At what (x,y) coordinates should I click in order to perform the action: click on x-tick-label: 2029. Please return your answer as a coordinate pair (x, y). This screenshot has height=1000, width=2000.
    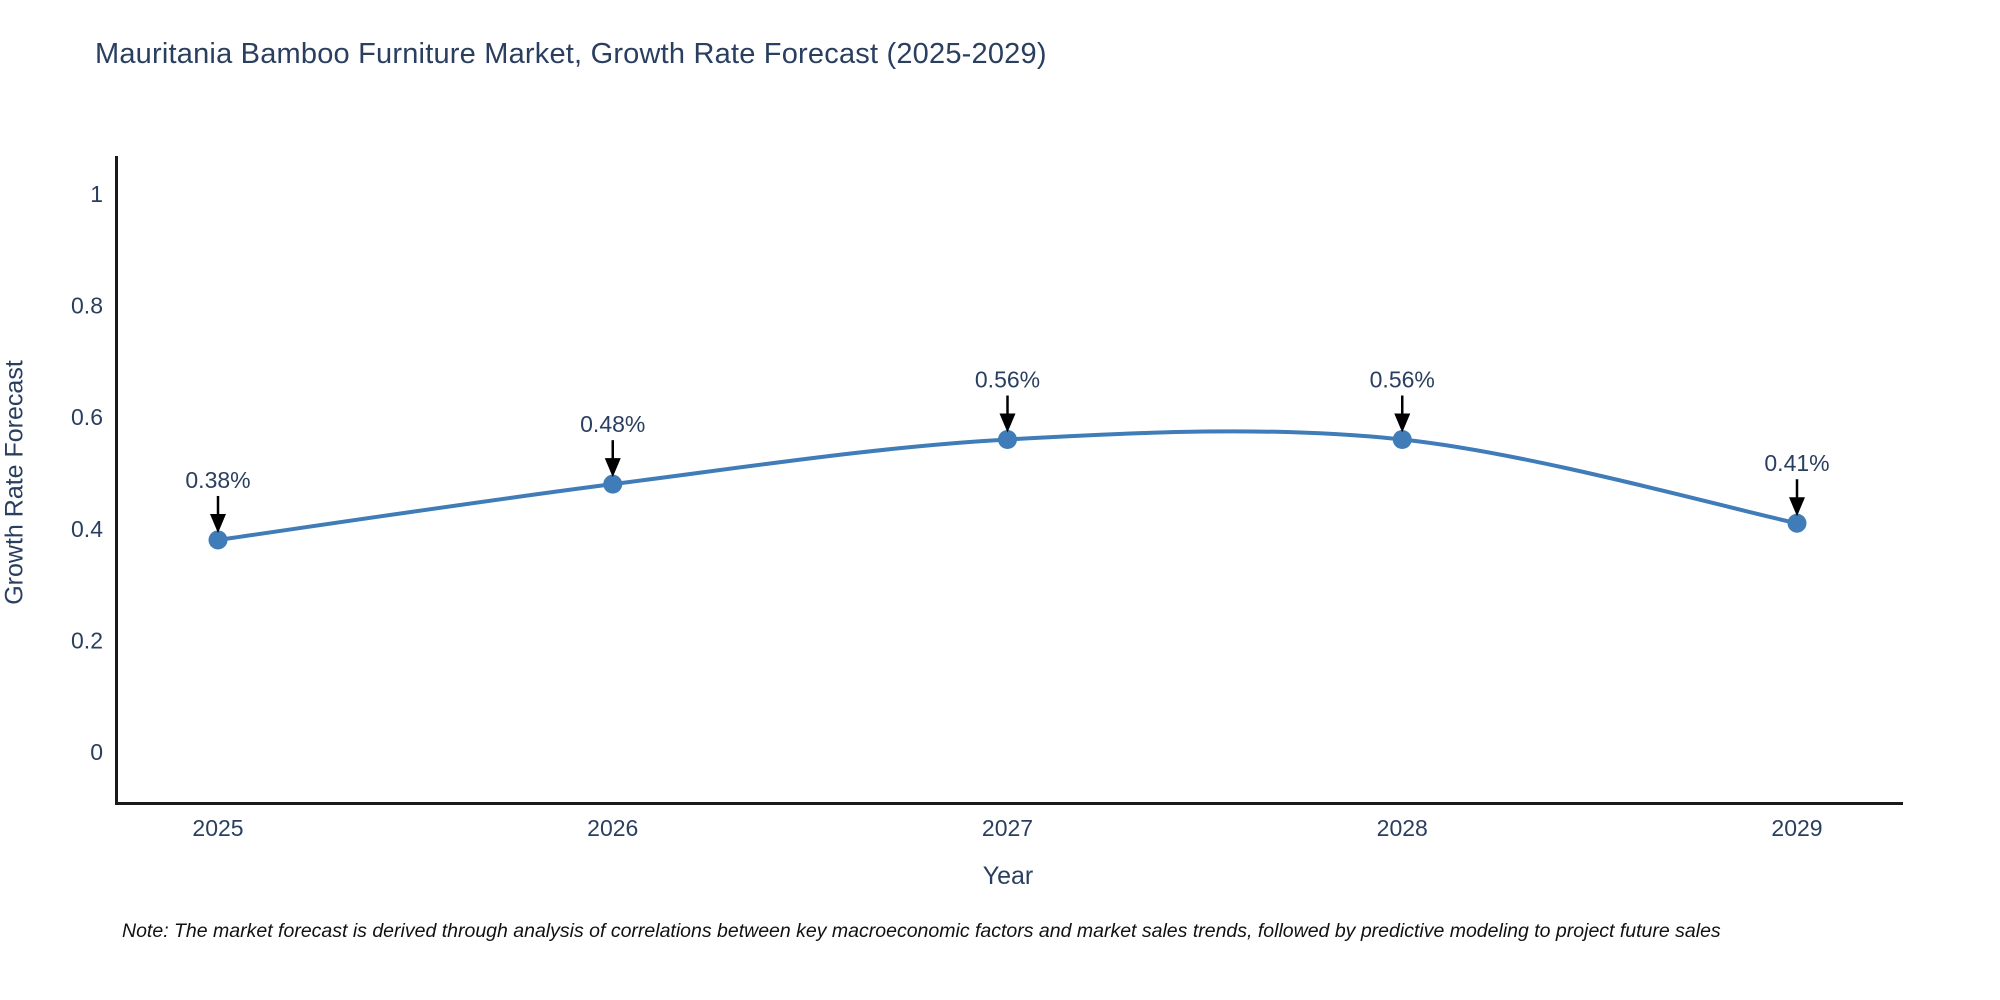
    Looking at the image, I should click on (1796, 828).